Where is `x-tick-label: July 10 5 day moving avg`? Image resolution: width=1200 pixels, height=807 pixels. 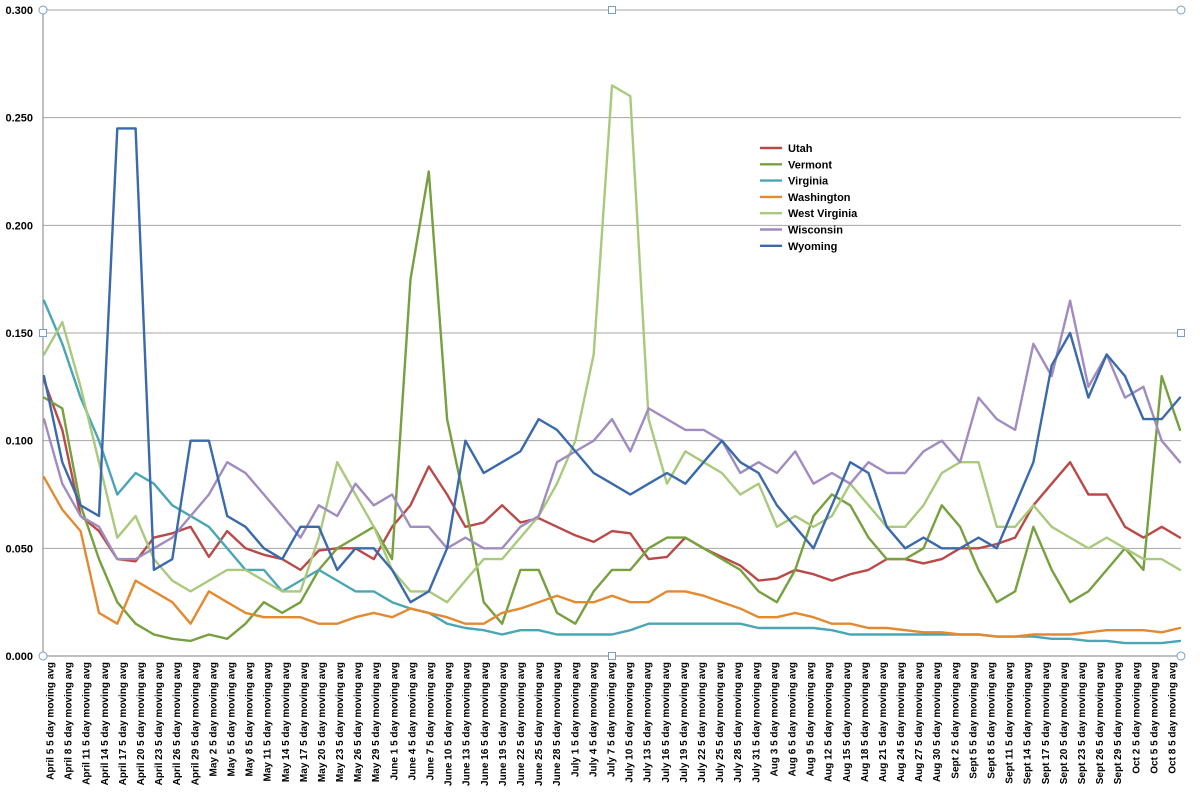 x-tick-label: July 10 5 day moving avg is located at coordinates (630, 722).